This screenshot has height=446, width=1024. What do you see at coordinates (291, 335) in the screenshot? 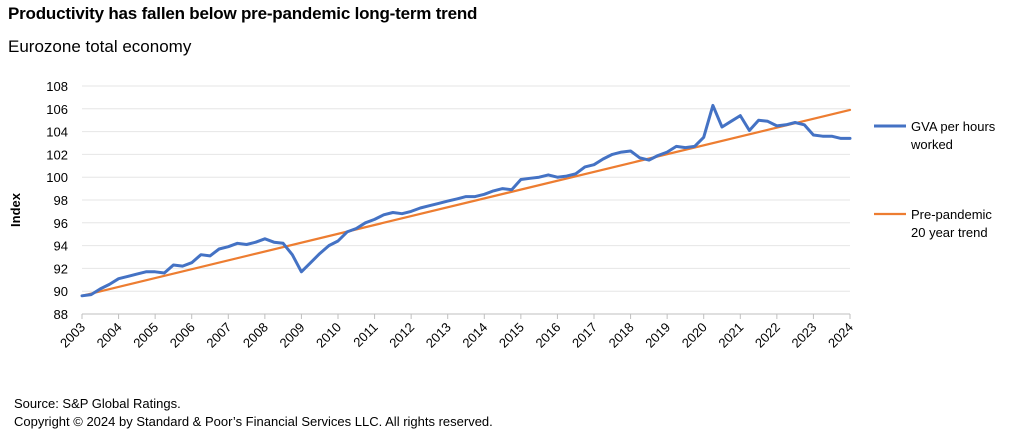
I see `x-tick-label: 2009` at bounding box center [291, 335].